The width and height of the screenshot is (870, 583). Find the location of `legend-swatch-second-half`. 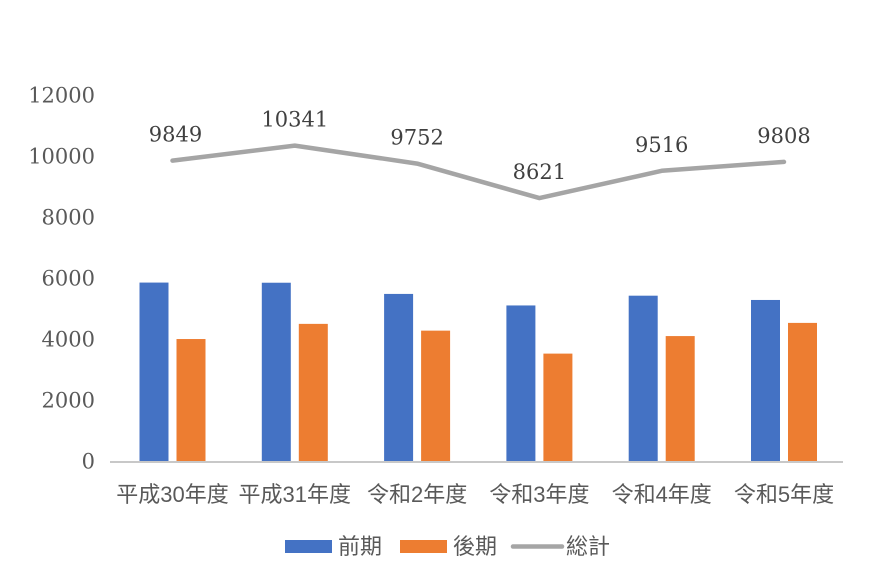

legend-swatch-second-half is located at coordinates (423, 546).